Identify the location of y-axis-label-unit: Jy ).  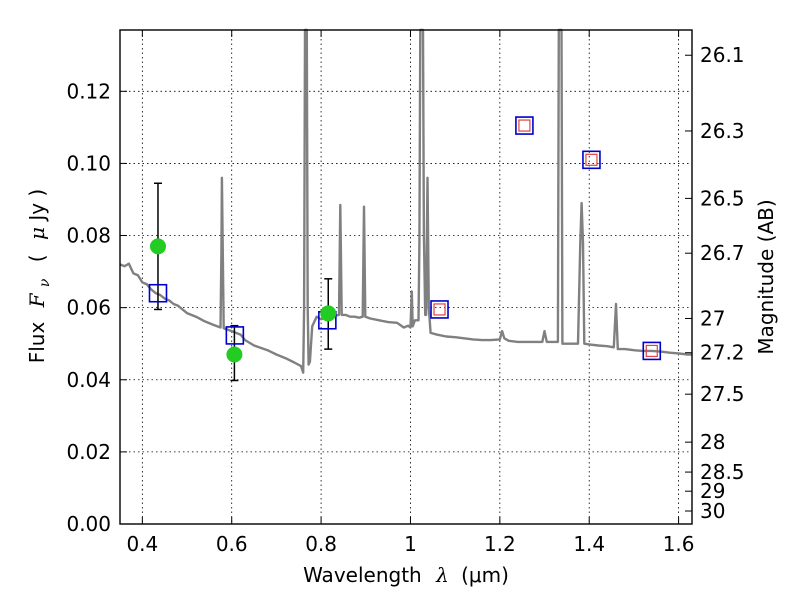
(37, 206).